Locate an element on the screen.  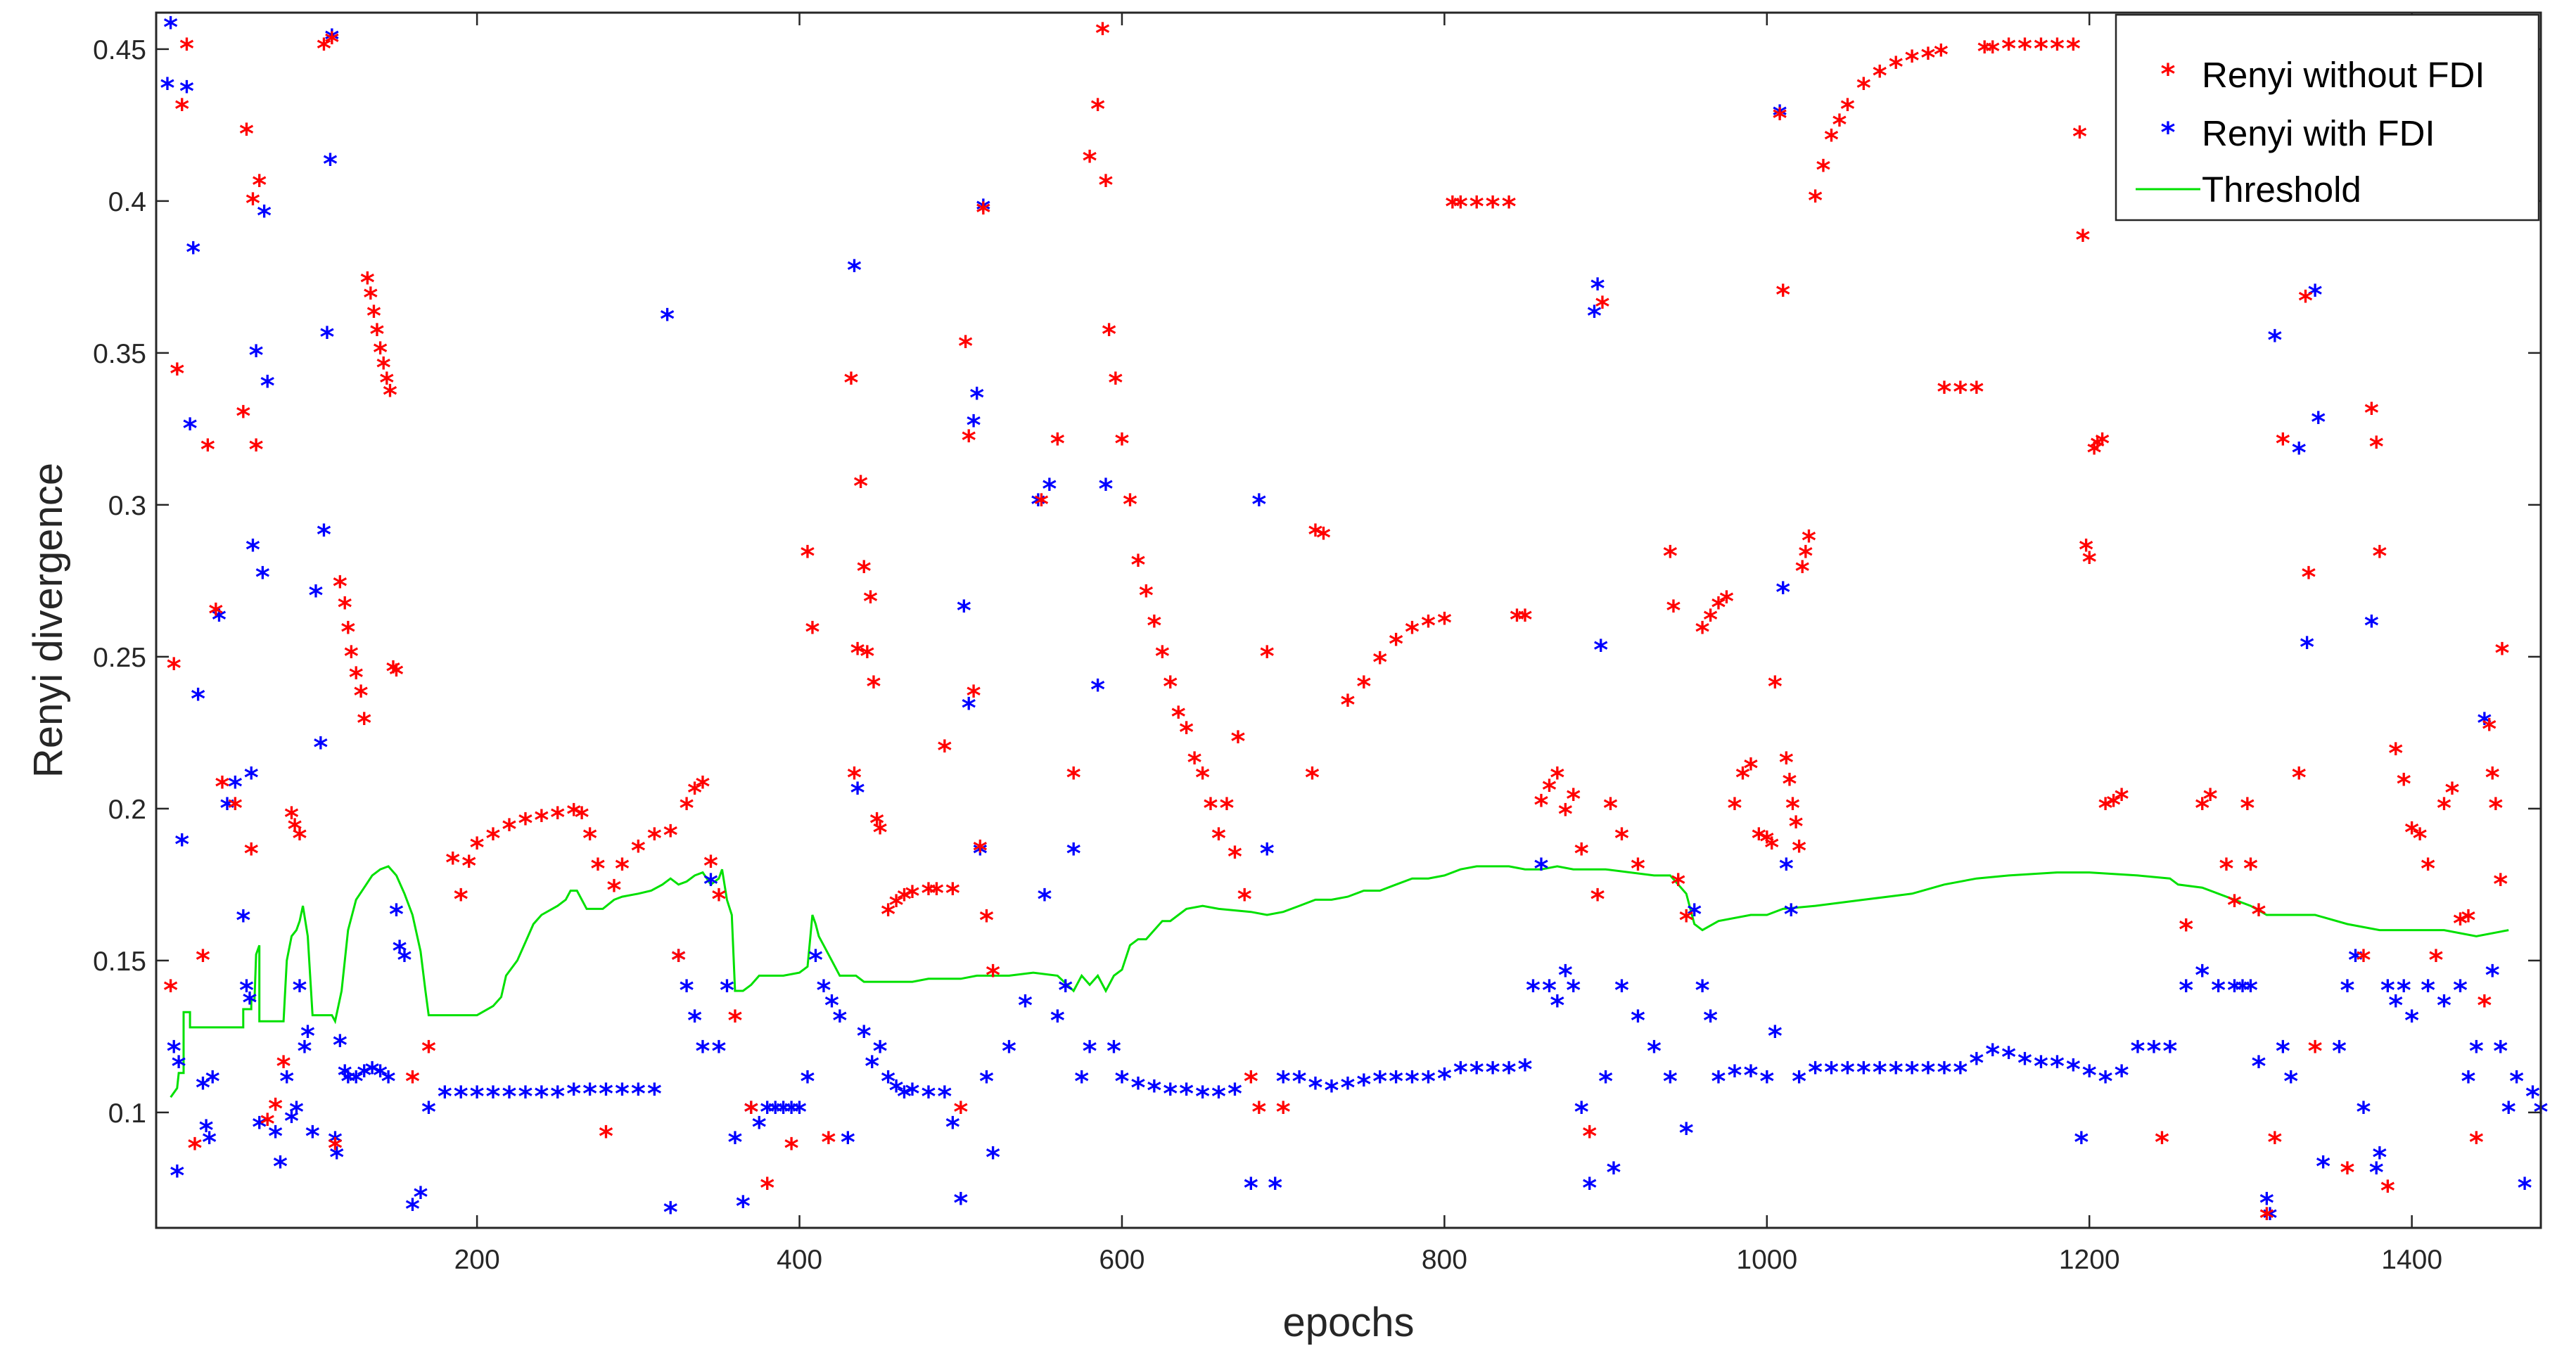
x-tick-label: 800 is located at coordinates (1444, 1260).